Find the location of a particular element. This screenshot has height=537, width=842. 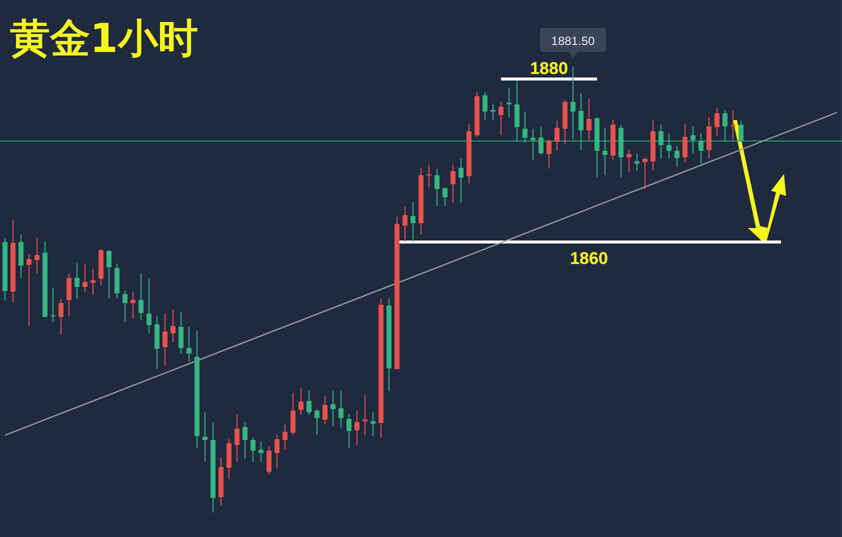

ref-line-label: 1860 is located at coordinates (589, 258).